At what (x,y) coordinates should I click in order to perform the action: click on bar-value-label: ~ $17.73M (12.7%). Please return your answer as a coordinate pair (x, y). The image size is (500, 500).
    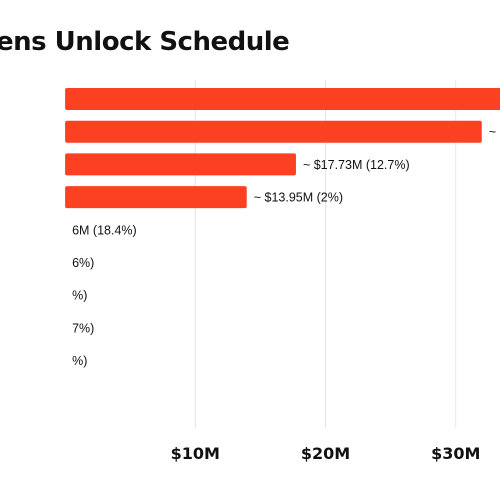
    Looking at the image, I should click on (356, 165).